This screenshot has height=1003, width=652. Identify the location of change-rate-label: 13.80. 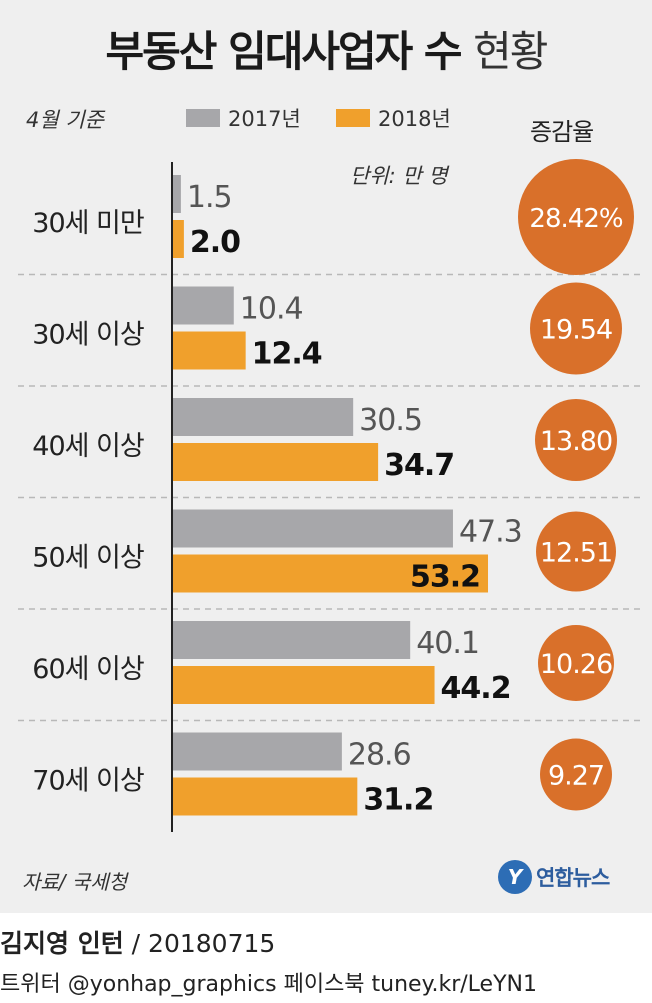
(576, 441).